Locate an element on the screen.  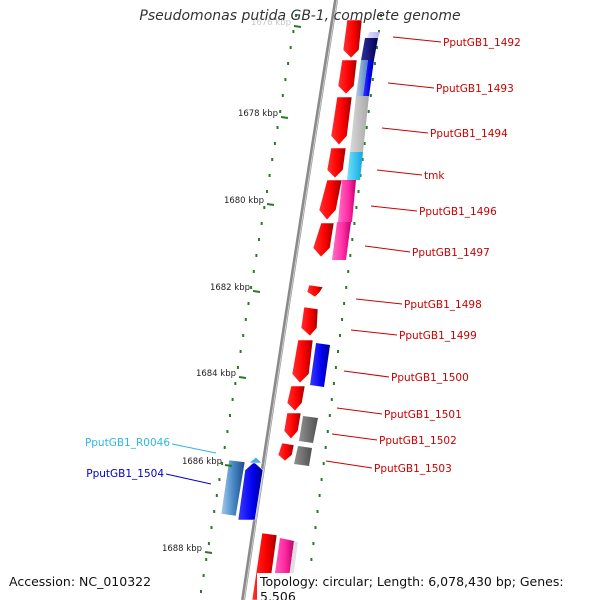
gene-label: PputGB1_1492 is located at coordinates (482, 43).